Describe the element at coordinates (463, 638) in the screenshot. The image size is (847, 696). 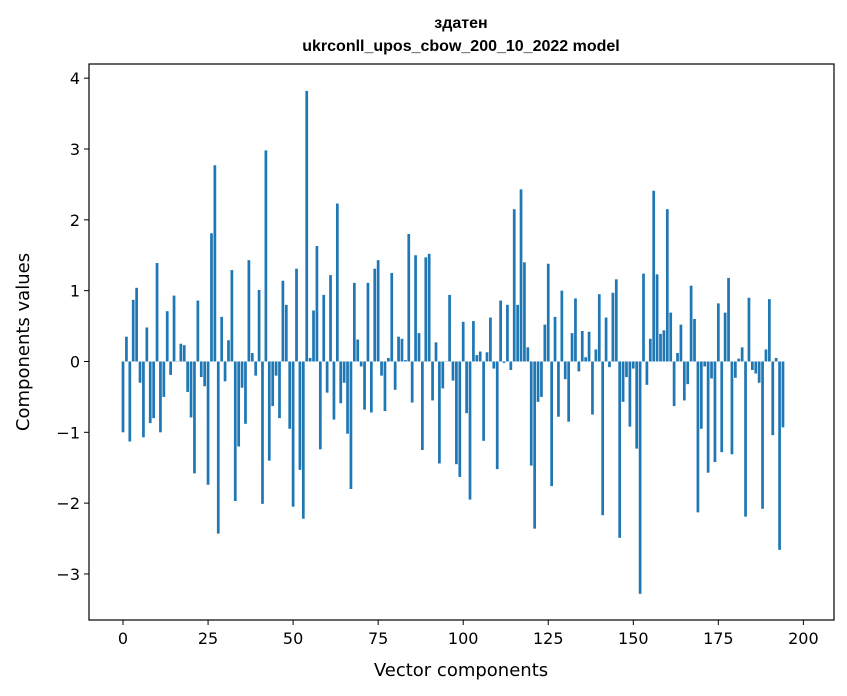
I see `x-tick-label: 100` at that location.